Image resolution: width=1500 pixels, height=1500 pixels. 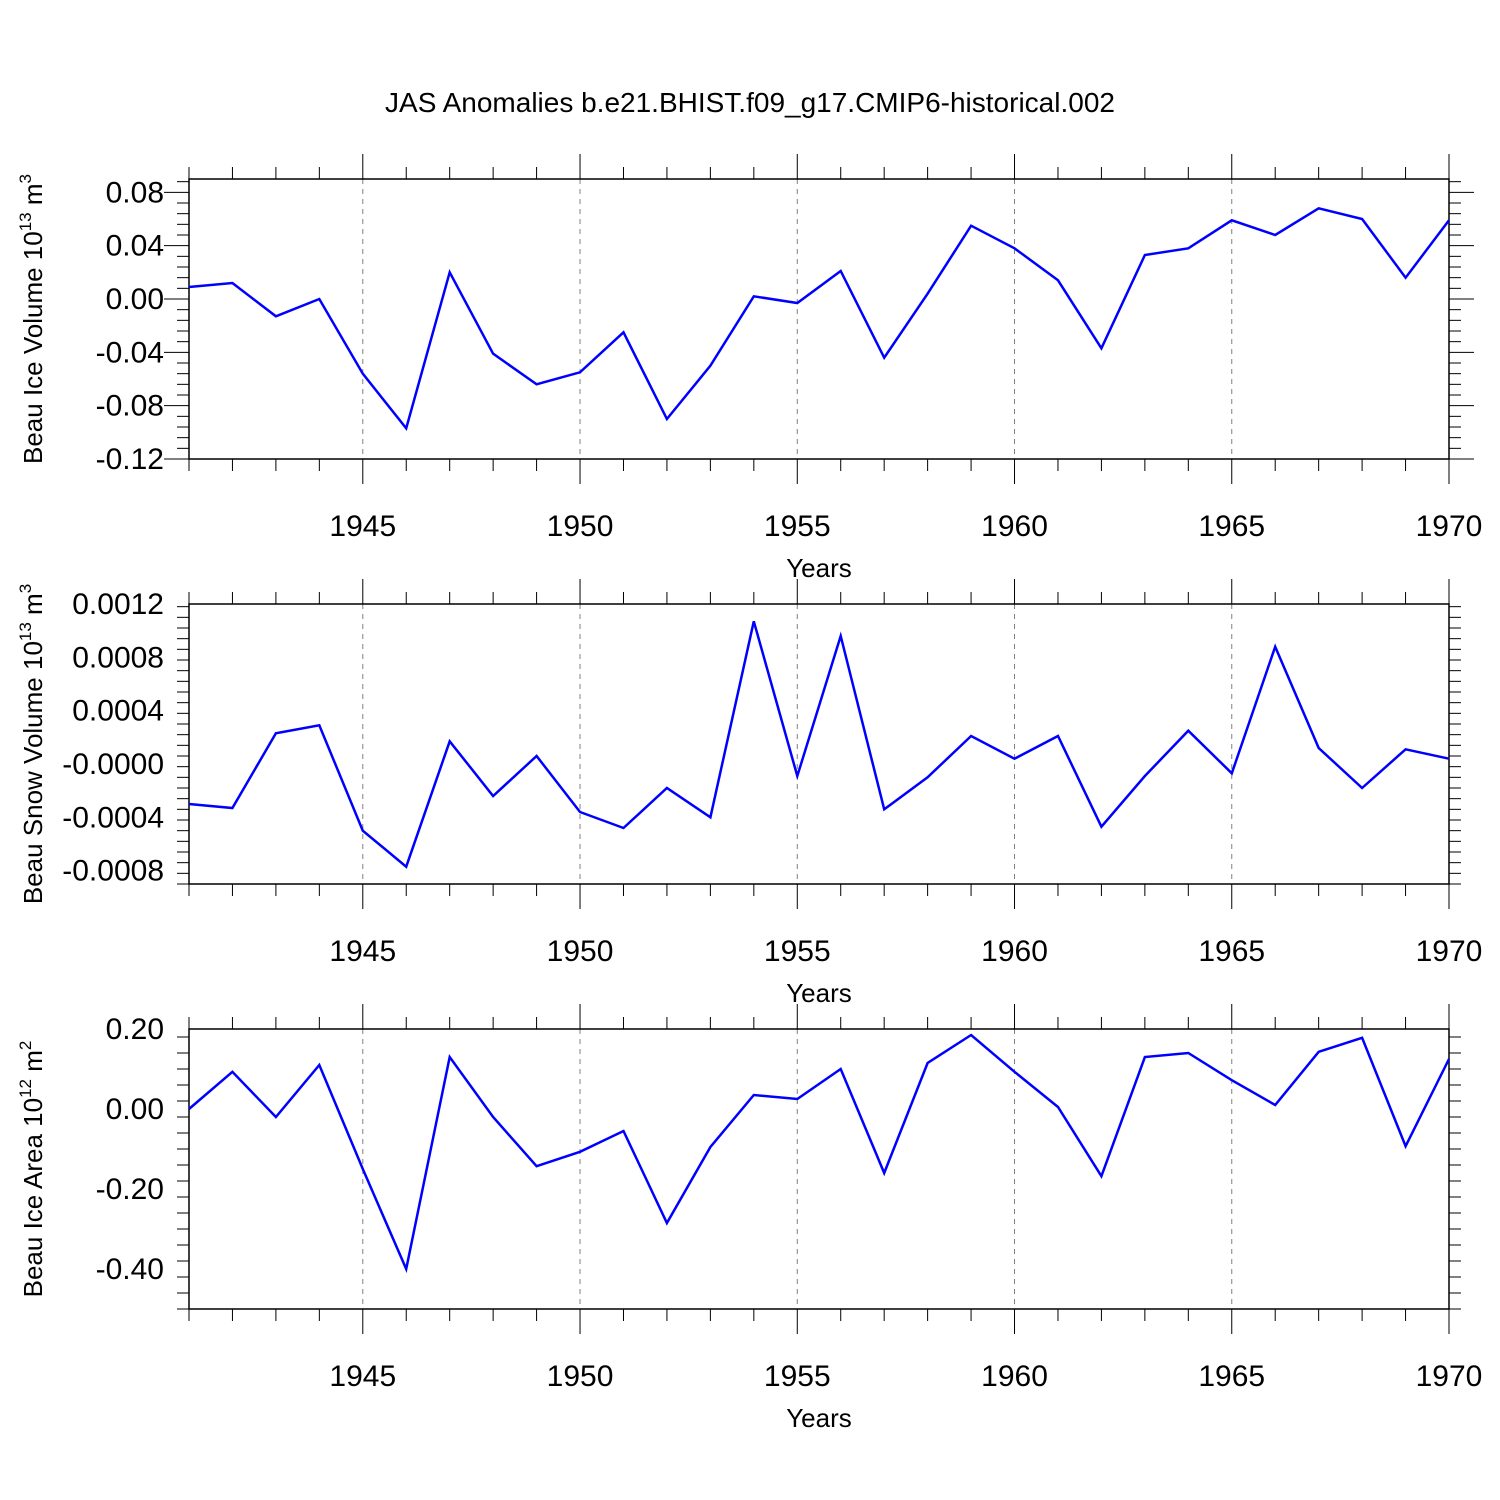 I want to click on y-tick-label: 0.04, so click(x=135, y=246).